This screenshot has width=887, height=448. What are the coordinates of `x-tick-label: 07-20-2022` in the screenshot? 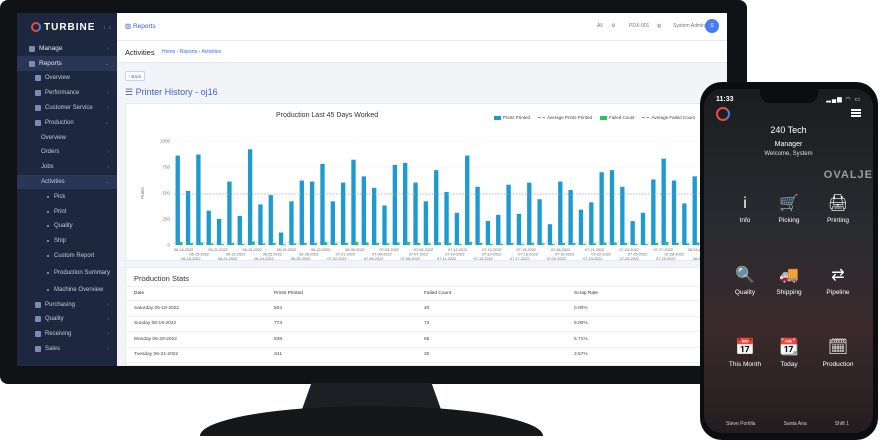 It's located at (556, 259).